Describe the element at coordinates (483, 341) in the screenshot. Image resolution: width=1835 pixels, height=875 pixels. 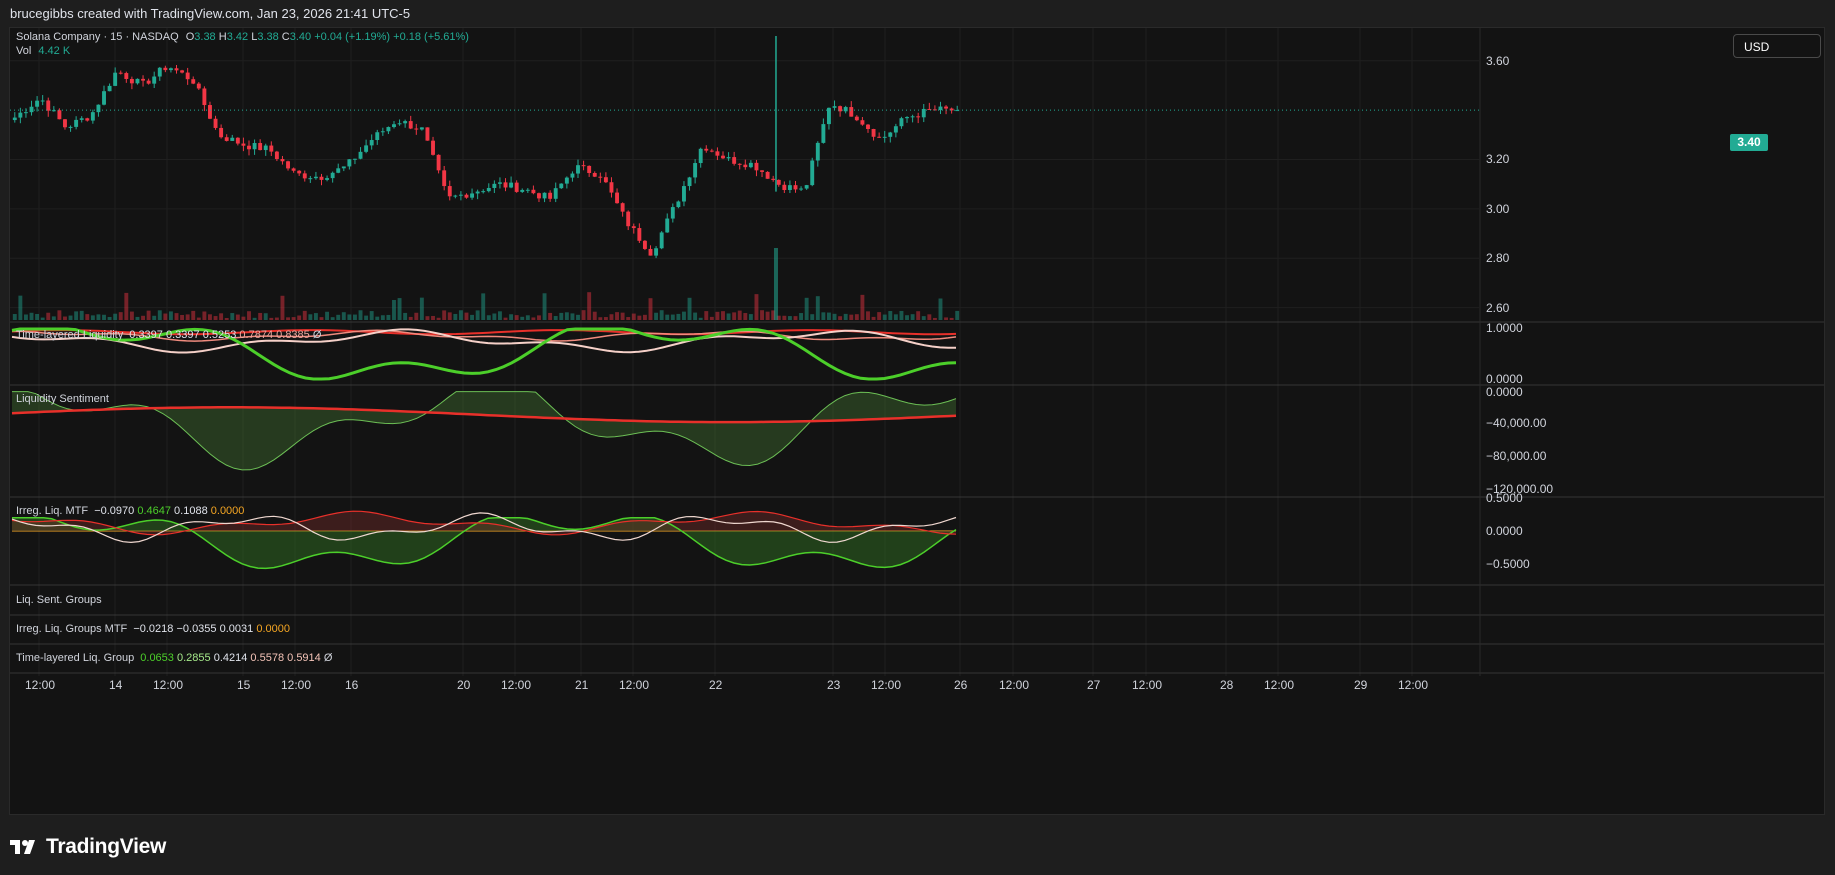
I see `tl-series-line` at that location.